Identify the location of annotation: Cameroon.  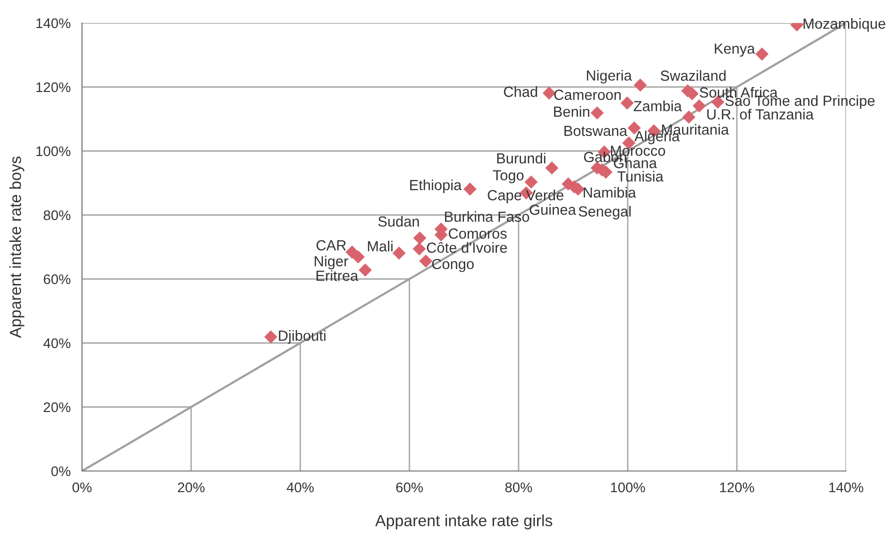
(587, 95).